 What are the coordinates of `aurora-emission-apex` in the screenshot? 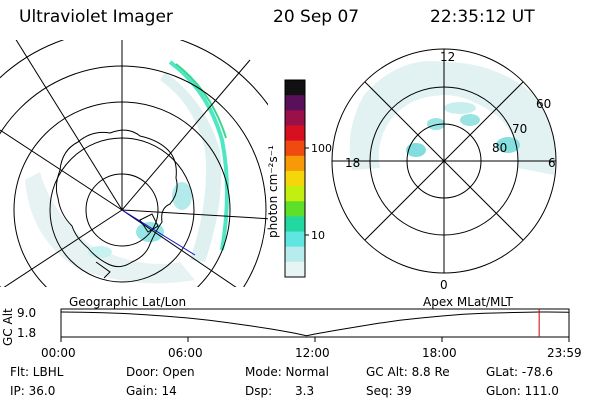 It's located at (452, 118).